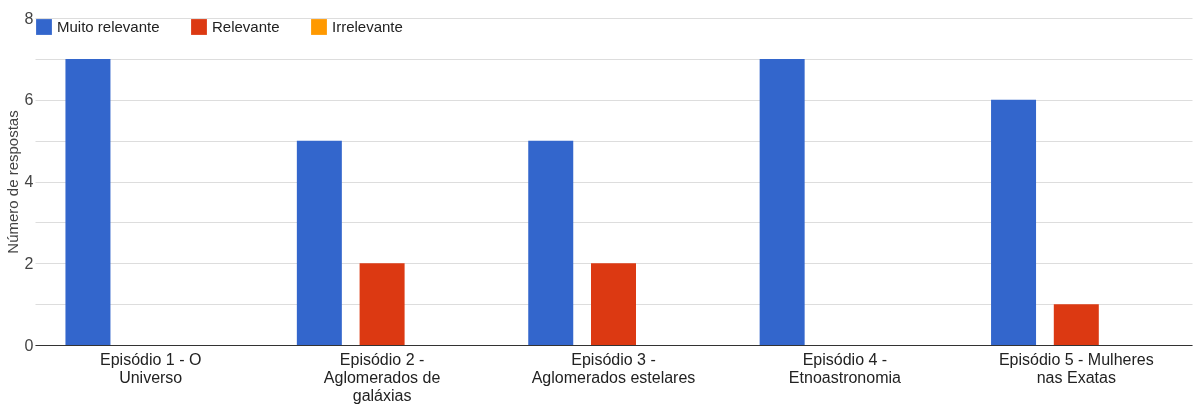  Describe the element at coordinates (108, 26) in the screenshot. I see `legend-label: Muito relevante` at that location.